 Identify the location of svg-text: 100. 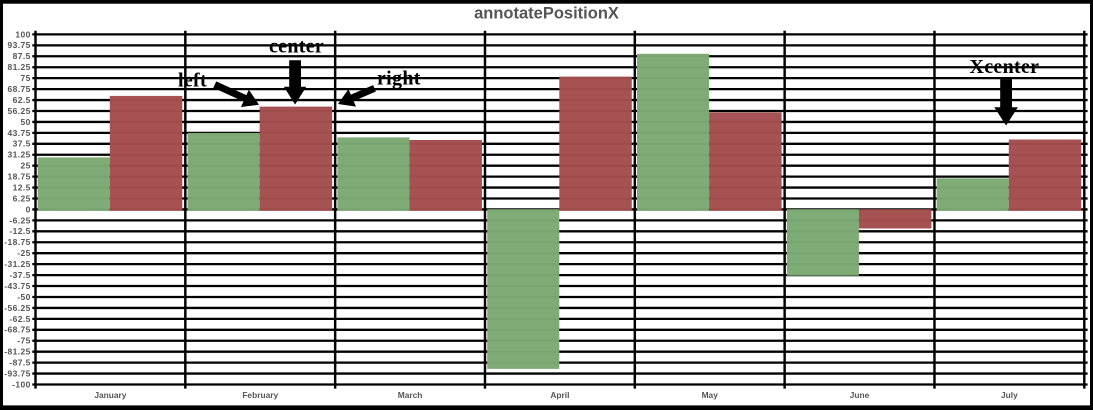
(22, 34).